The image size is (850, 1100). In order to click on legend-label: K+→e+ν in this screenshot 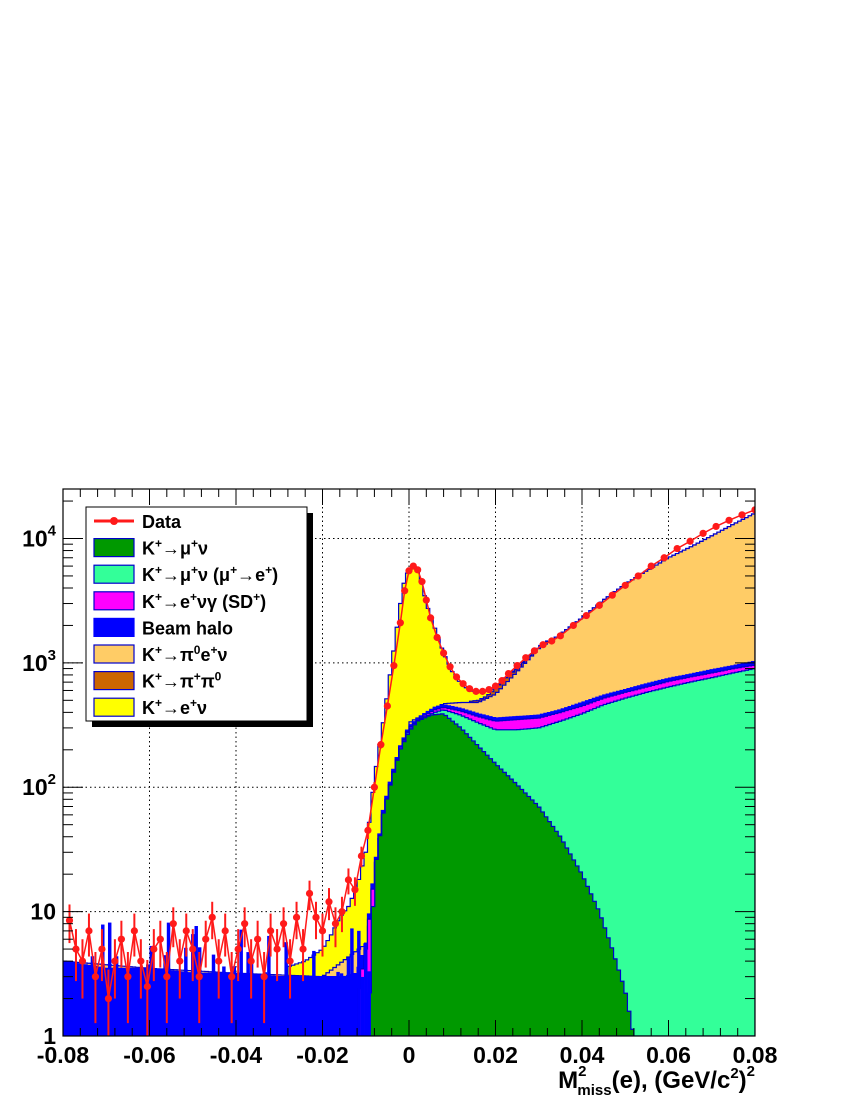, I will do `click(174, 707)`.